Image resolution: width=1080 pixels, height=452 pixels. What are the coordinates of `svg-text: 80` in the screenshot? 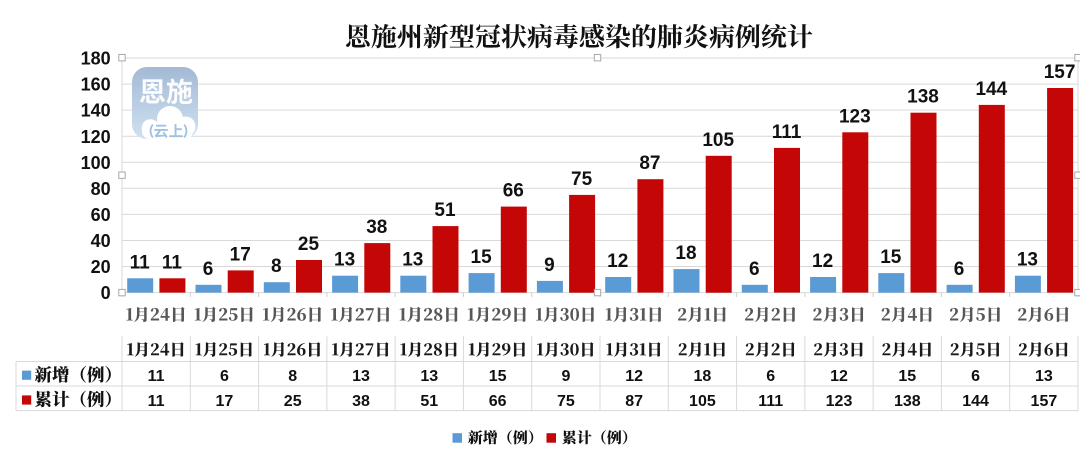 It's located at (101, 189).